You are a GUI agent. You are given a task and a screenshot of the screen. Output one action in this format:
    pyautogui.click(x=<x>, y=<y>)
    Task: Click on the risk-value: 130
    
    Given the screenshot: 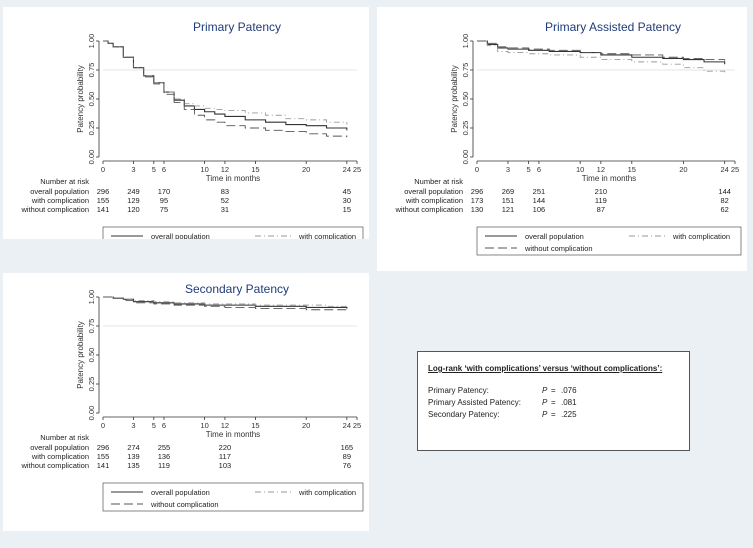 What is the action you would take?
    pyautogui.click(x=477, y=209)
    